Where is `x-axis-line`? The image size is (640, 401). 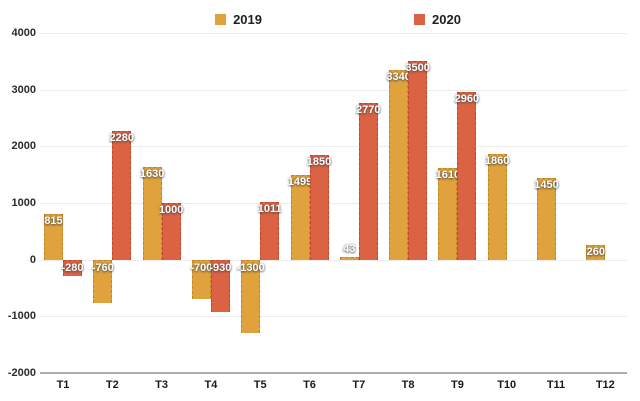
x-axis-line is located at coordinates (333, 373).